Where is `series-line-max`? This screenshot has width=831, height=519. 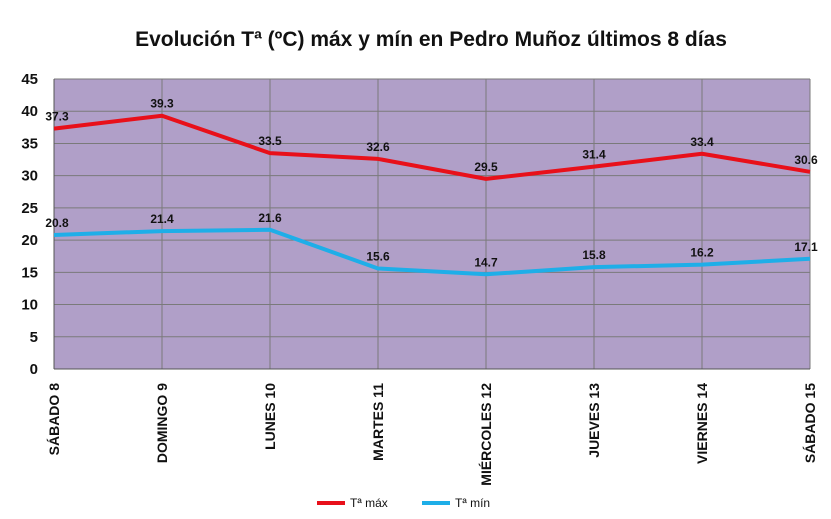 series-line-max is located at coordinates (432, 147).